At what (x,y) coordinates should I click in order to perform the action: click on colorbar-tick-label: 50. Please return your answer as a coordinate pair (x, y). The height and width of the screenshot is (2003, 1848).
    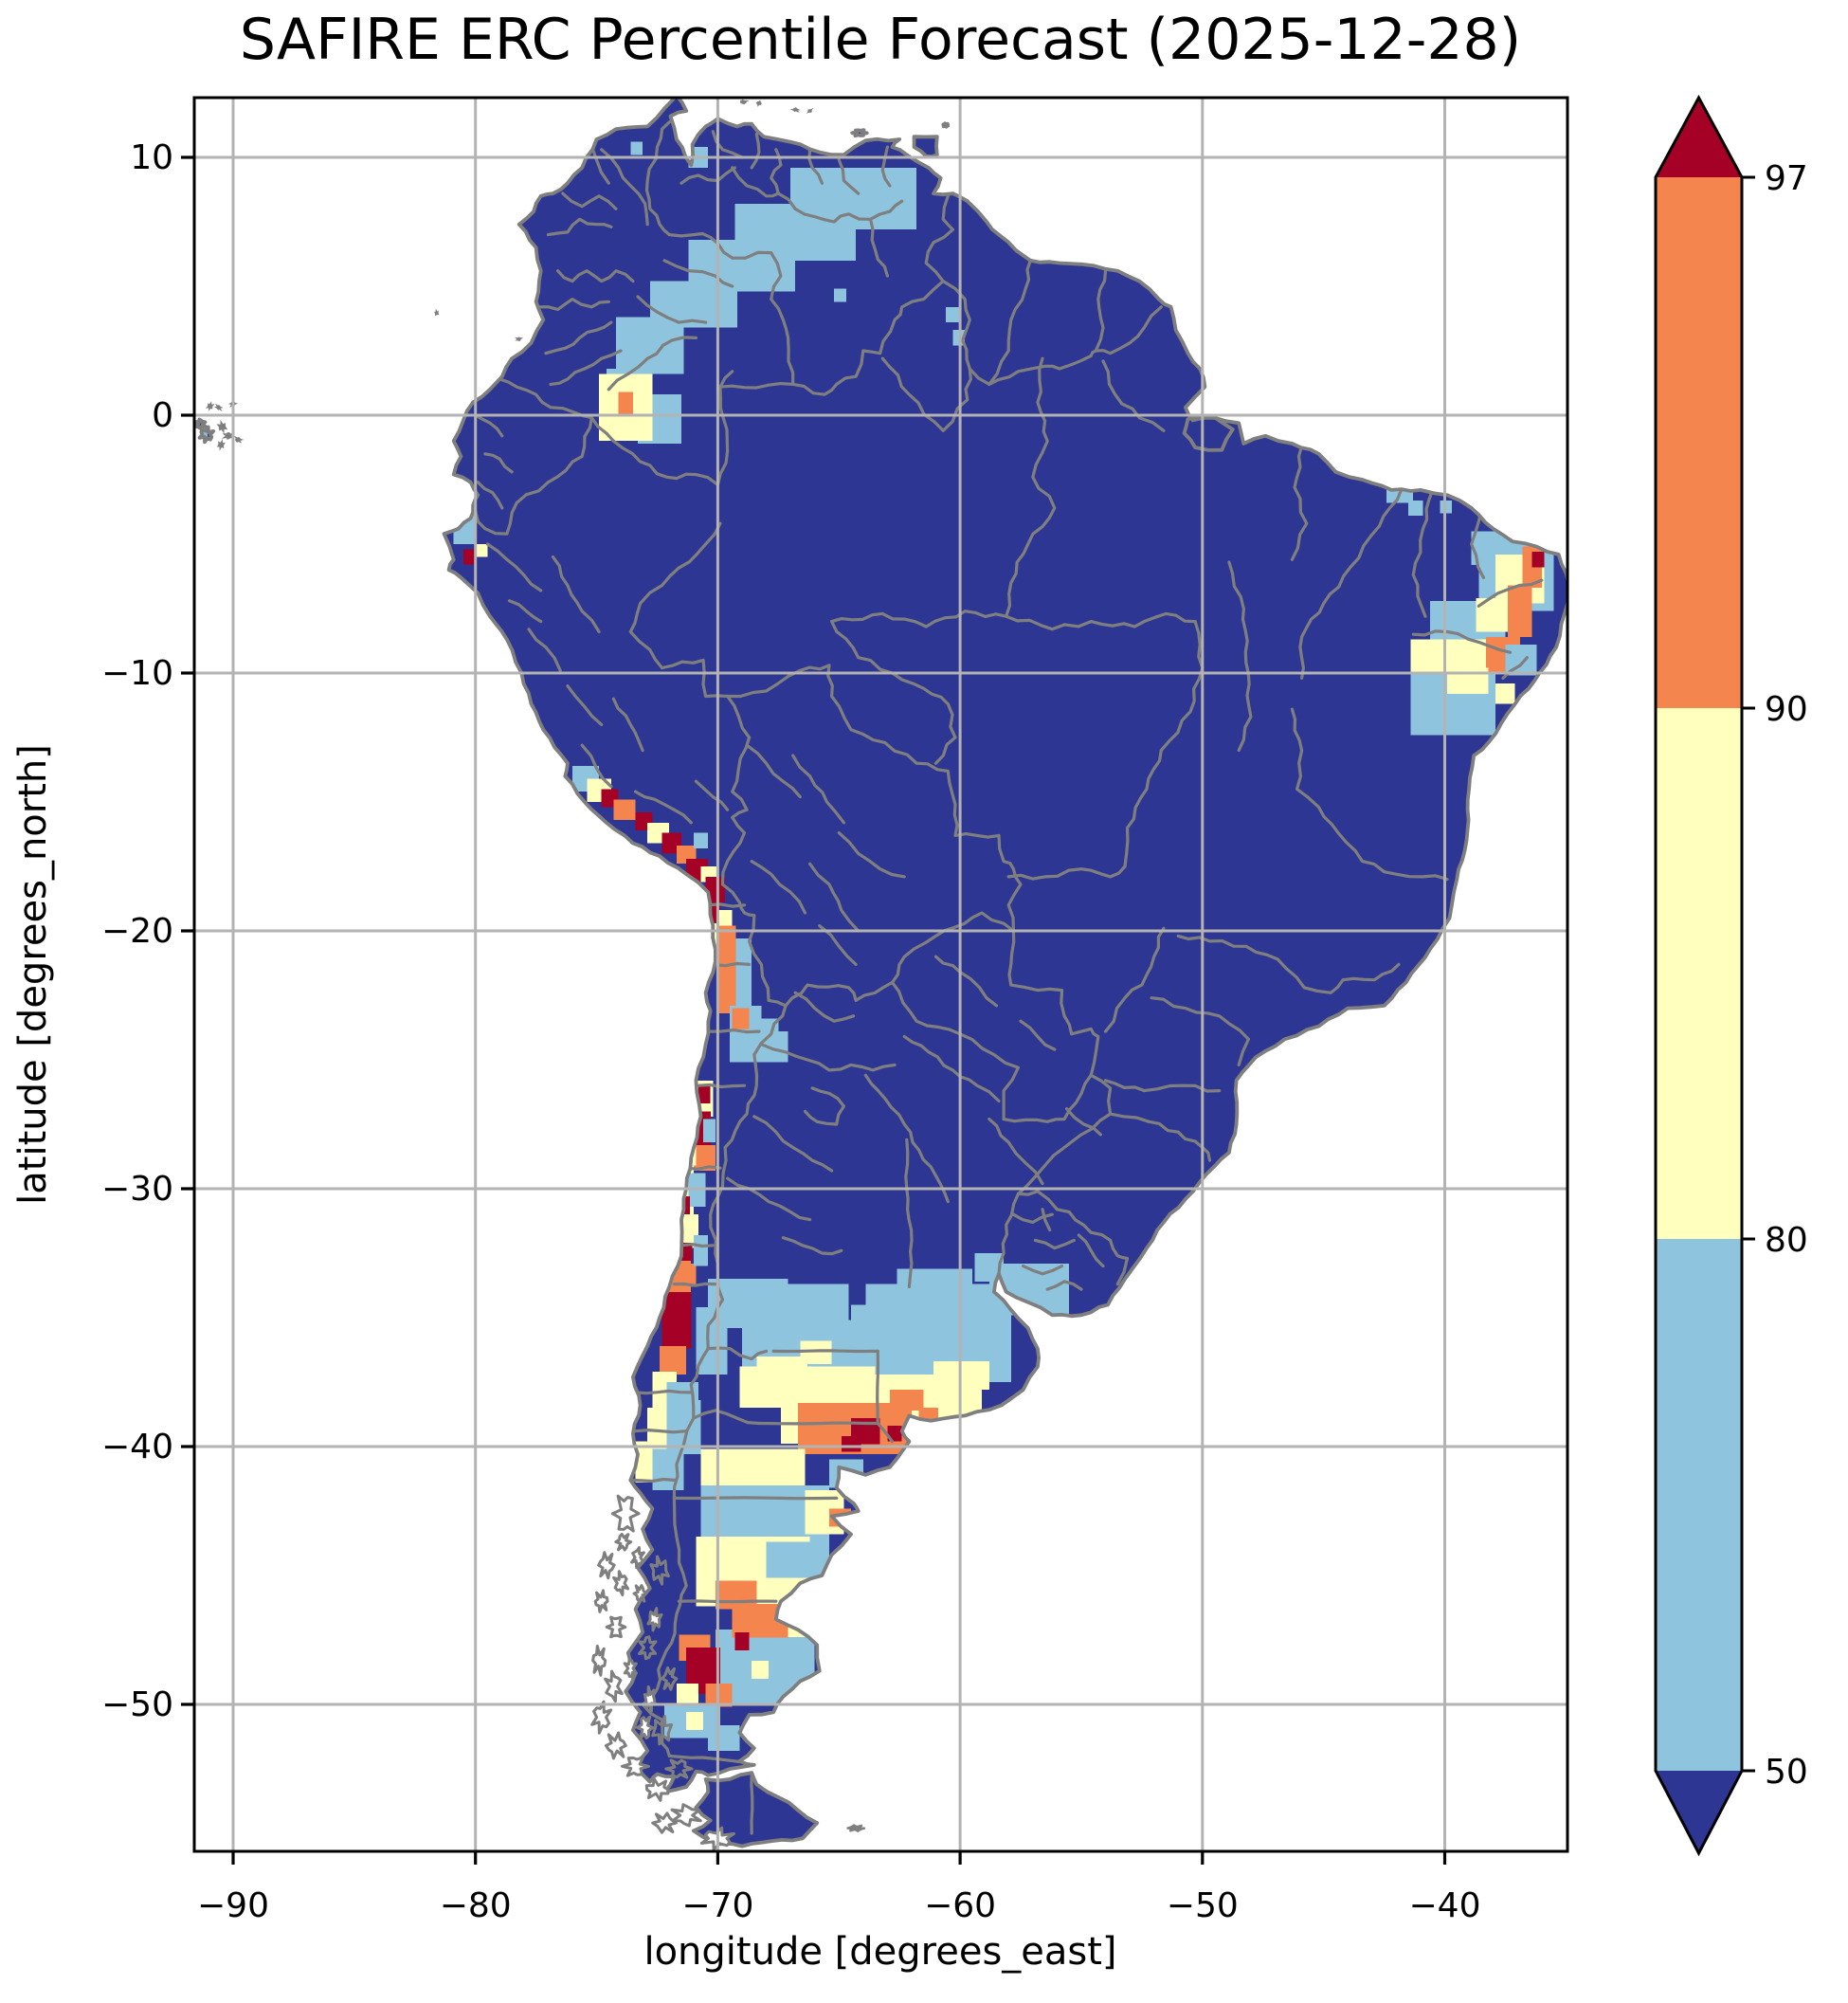
    Looking at the image, I should click on (1787, 1772).